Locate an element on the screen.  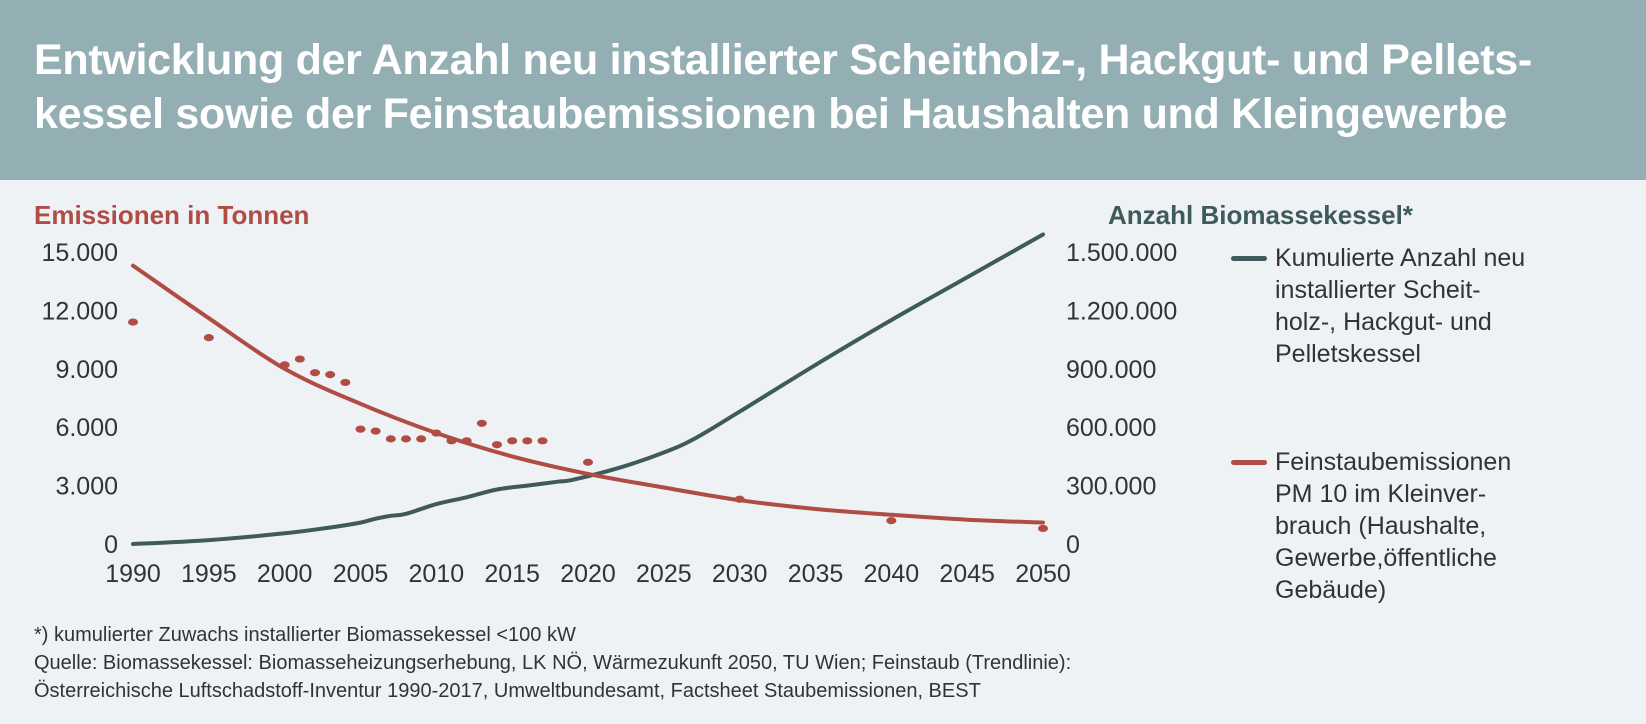
x-tick-label: 2035 is located at coordinates (816, 574).